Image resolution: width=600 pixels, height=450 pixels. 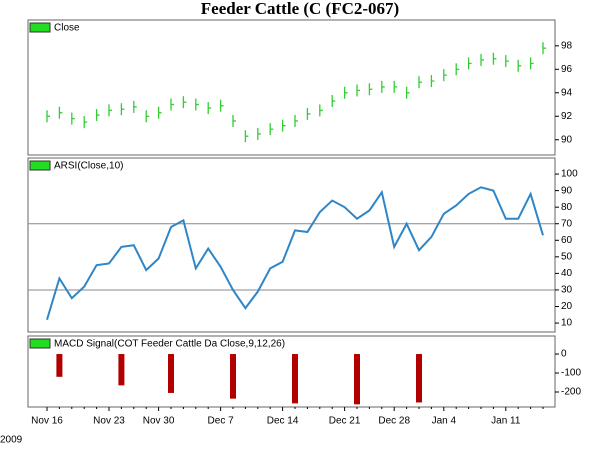 What do you see at coordinates (394, 421) in the screenshot?
I see `x-tick-label: Dec 28` at bounding box center [394, 421].